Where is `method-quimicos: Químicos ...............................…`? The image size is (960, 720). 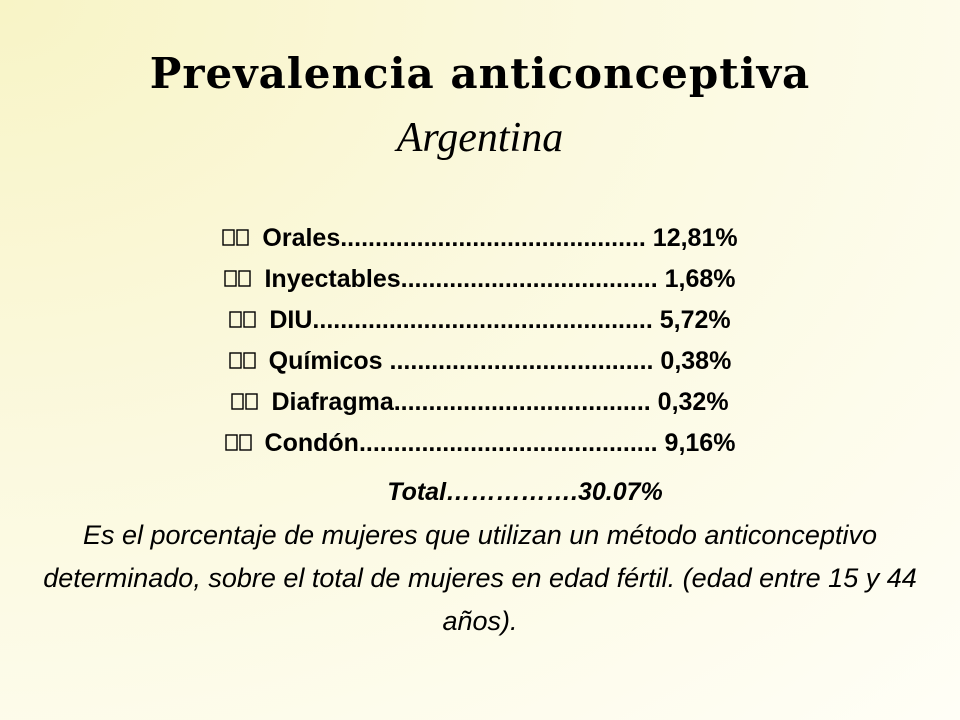
method-quimicos: Químicos ...............................… is located at coordinates (500, 361).